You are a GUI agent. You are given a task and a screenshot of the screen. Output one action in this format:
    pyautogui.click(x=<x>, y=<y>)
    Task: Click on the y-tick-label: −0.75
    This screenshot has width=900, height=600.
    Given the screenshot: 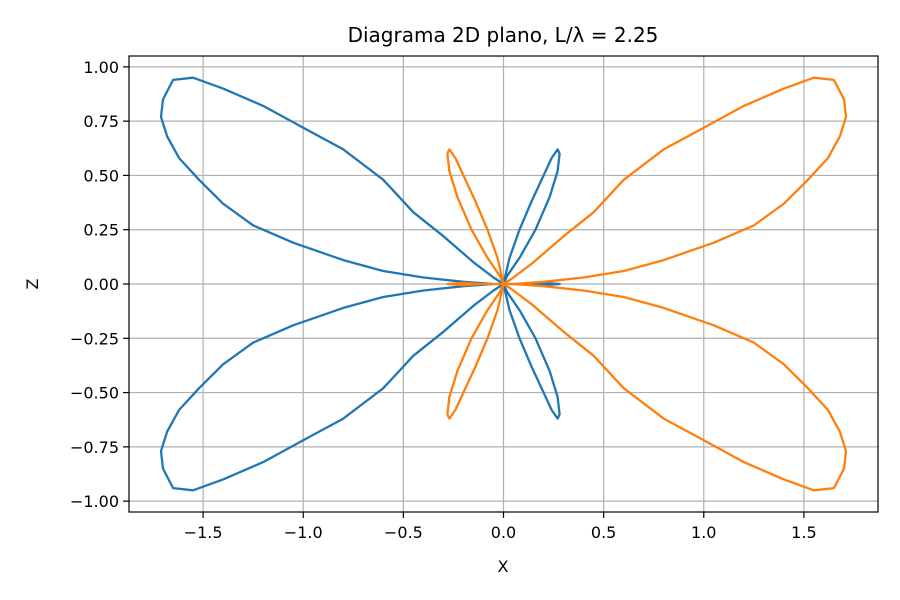 What is the action you would take?
    pyautogui.click(x=94, y=447)
    